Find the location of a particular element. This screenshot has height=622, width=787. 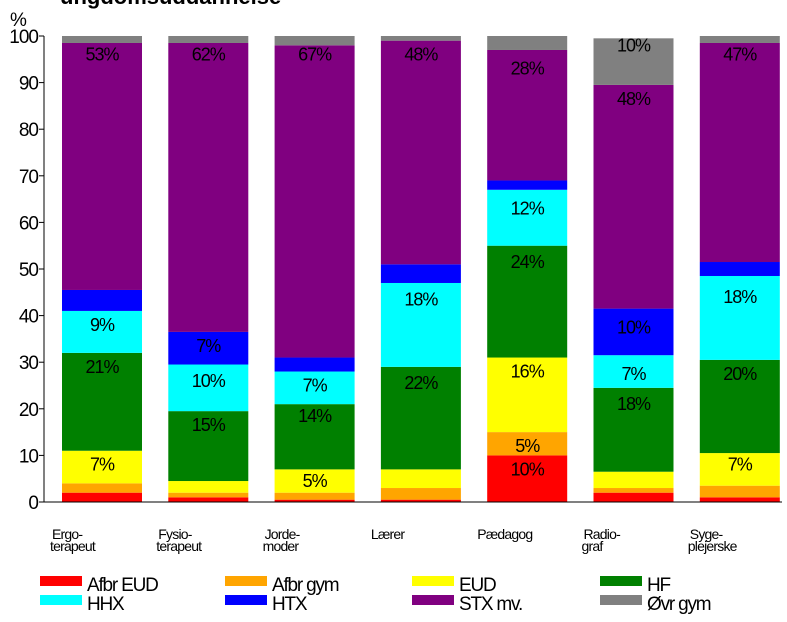

legend-label: Øvr gym is located at coordinates (679, 604).